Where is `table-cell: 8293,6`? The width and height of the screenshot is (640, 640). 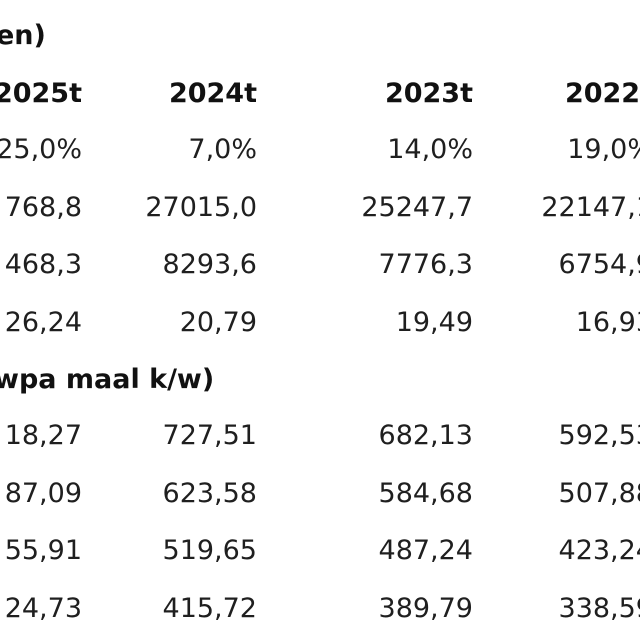 table-cell: 8293,6 is located at coordinates (209, 264).